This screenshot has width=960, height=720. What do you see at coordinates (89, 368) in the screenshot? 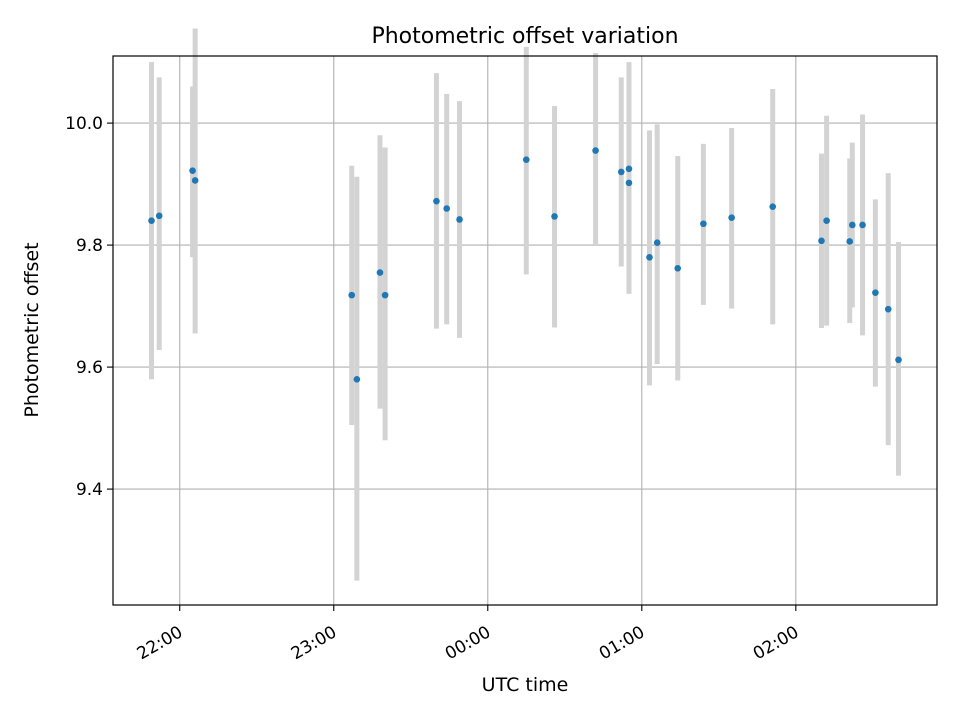
I see `y-tick-label: 9.6` at bounding box center [89, 368].